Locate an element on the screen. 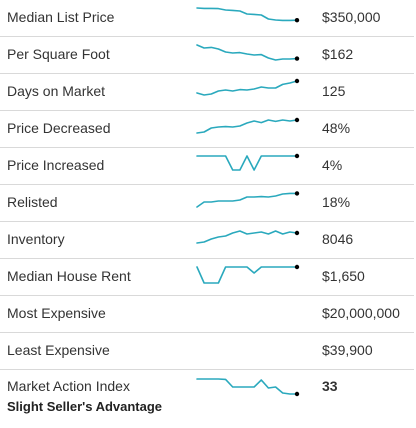 The height and width of the screenshot is (428, 416). market-action-index-sparkline-line is located at coordinates (247, 386).